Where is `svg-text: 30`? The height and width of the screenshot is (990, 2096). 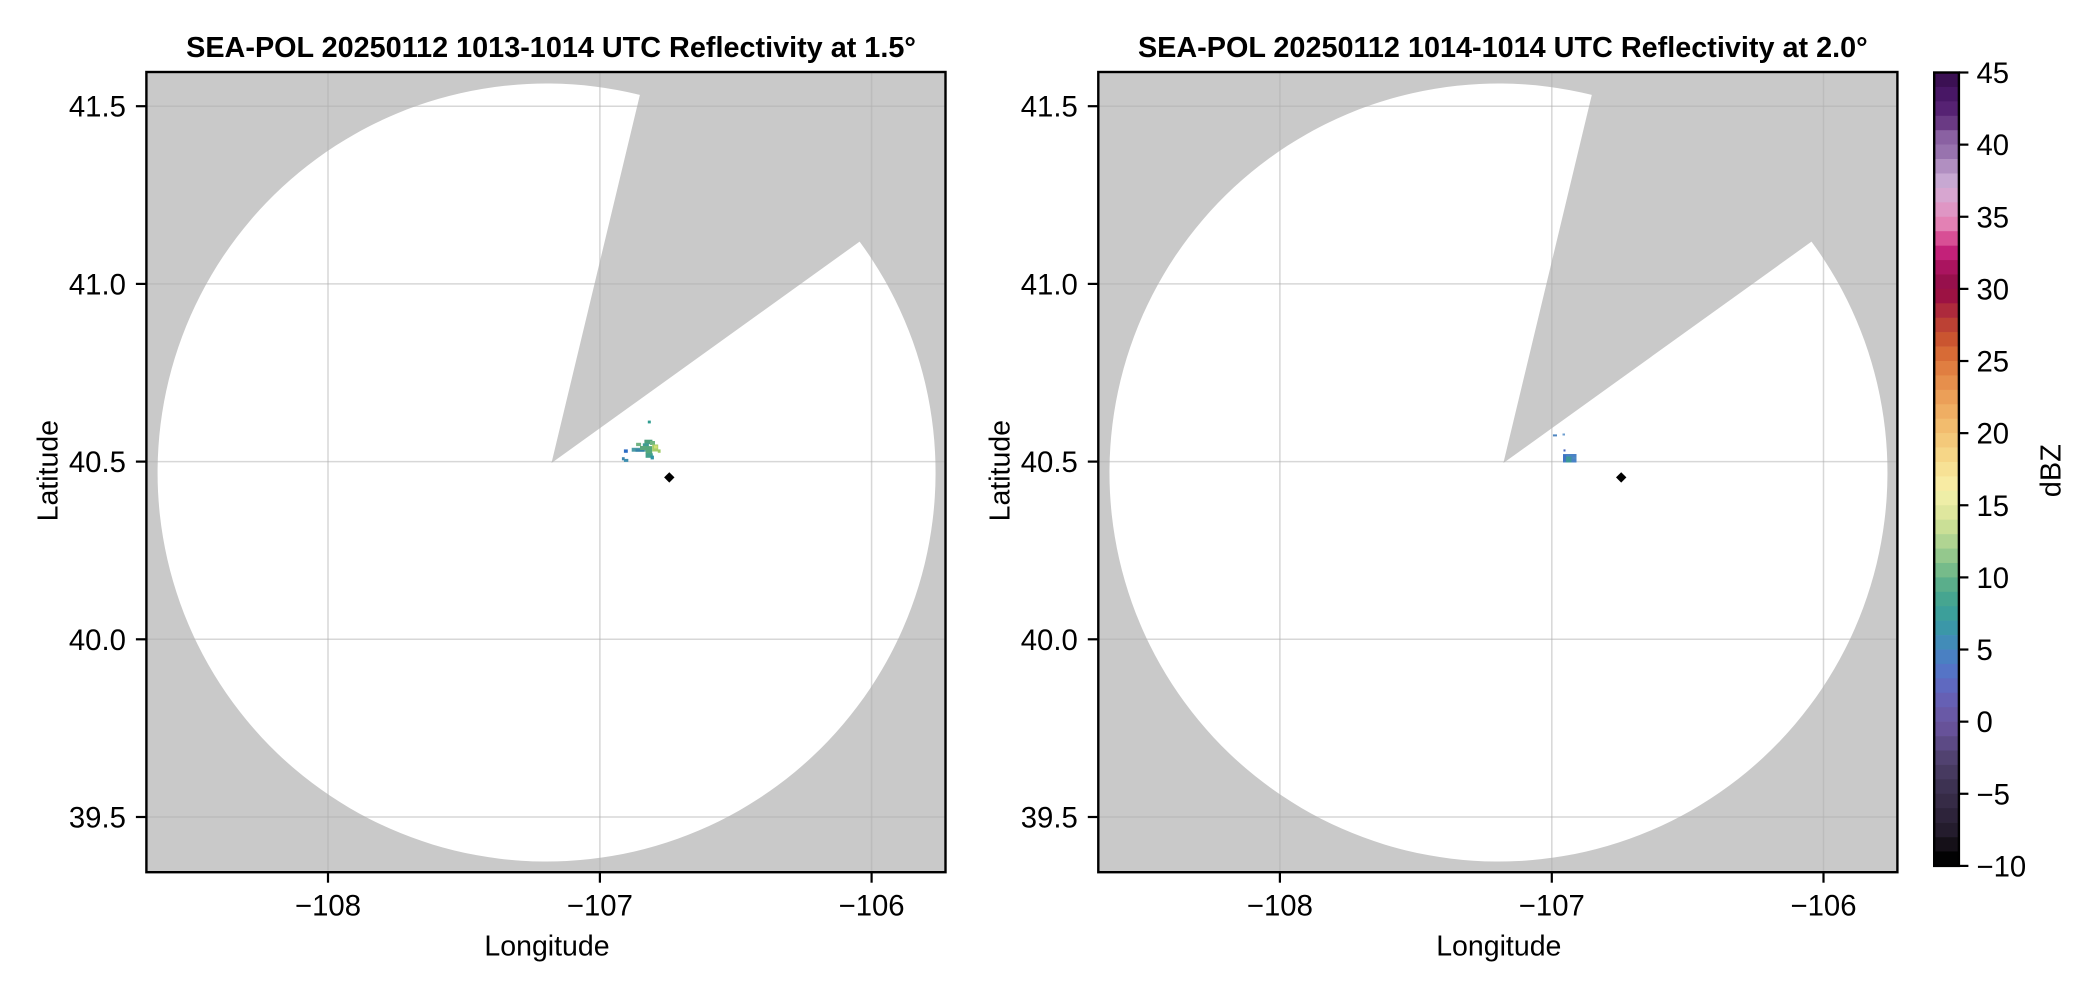 svg-text: 30 is located at coordinates (1993, 289).